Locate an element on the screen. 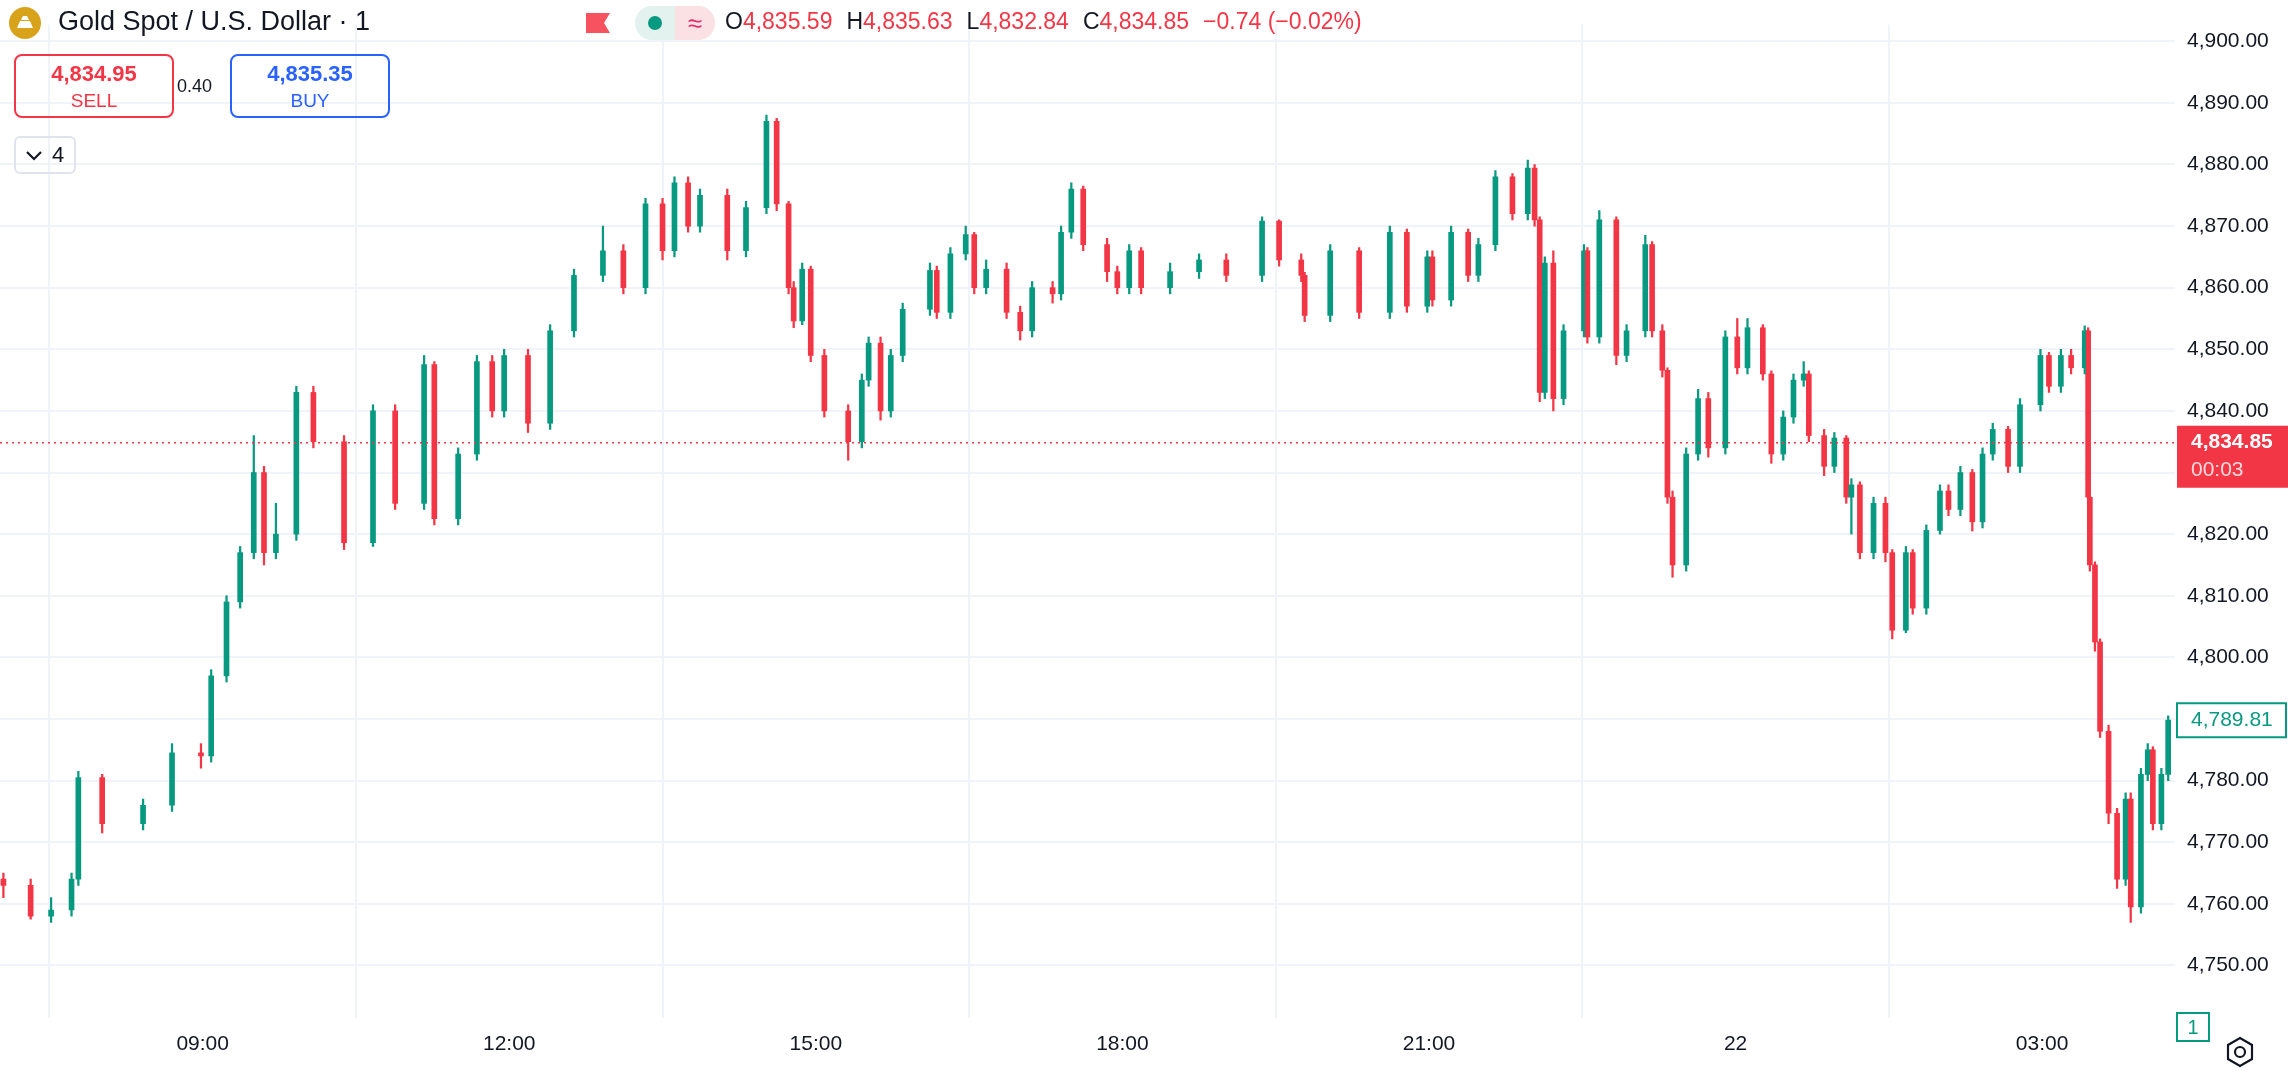 This screenshot has width=2288, height=1079. buy-button: 4,835.35 BUY is located at coordinates (310, 86).